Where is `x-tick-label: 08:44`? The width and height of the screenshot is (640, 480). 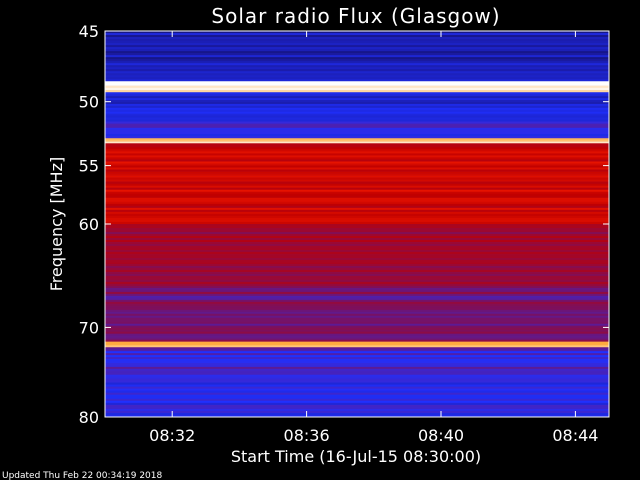
x-tick-label: 08:44 is located at coordinates (575, 435).